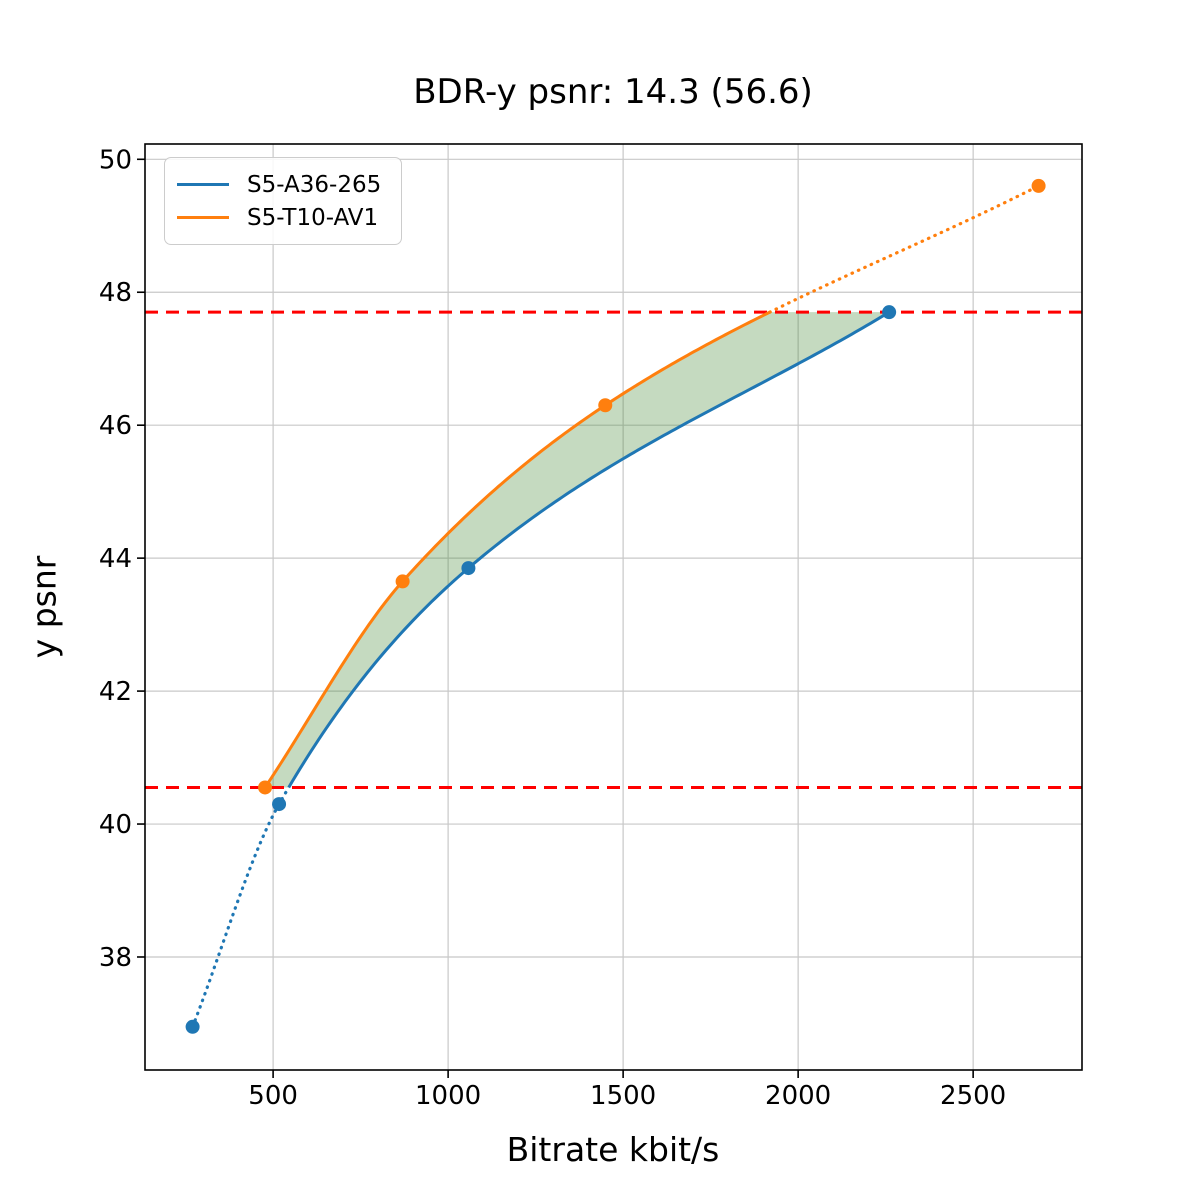 This screenshot has height=1200, width=1200. What do you see at coordinates (613, 1149) in the screenshot?
I see `x-axis-label: Bitrate kbit/s` at bounding box center [613, 1149].